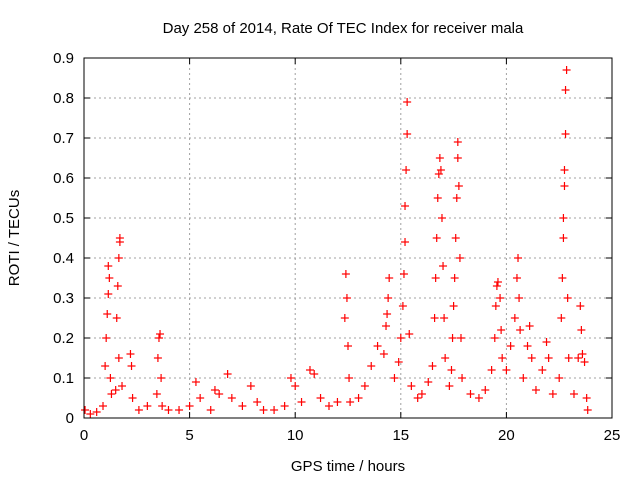 Image resolution: width=640 pixels, height=480 pixels. I want to click on x-tick-label: 5, so click(189, 435).